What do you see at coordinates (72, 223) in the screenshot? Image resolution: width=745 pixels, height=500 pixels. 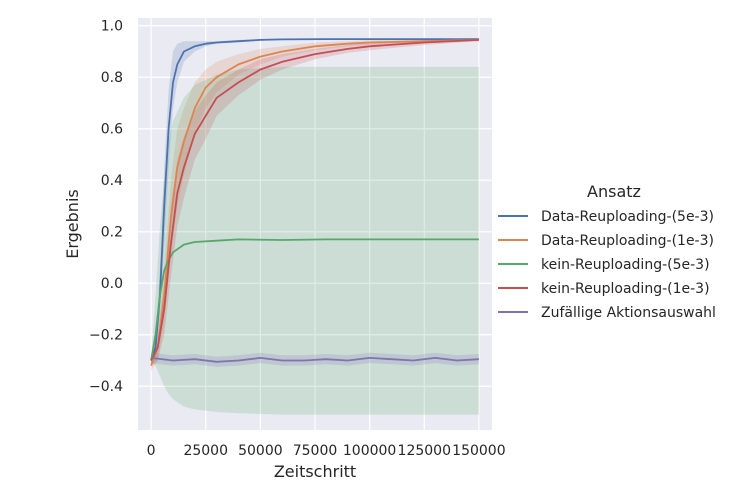 I see `y-axis-label: Ergebnis` at bounding box center [72, 223].